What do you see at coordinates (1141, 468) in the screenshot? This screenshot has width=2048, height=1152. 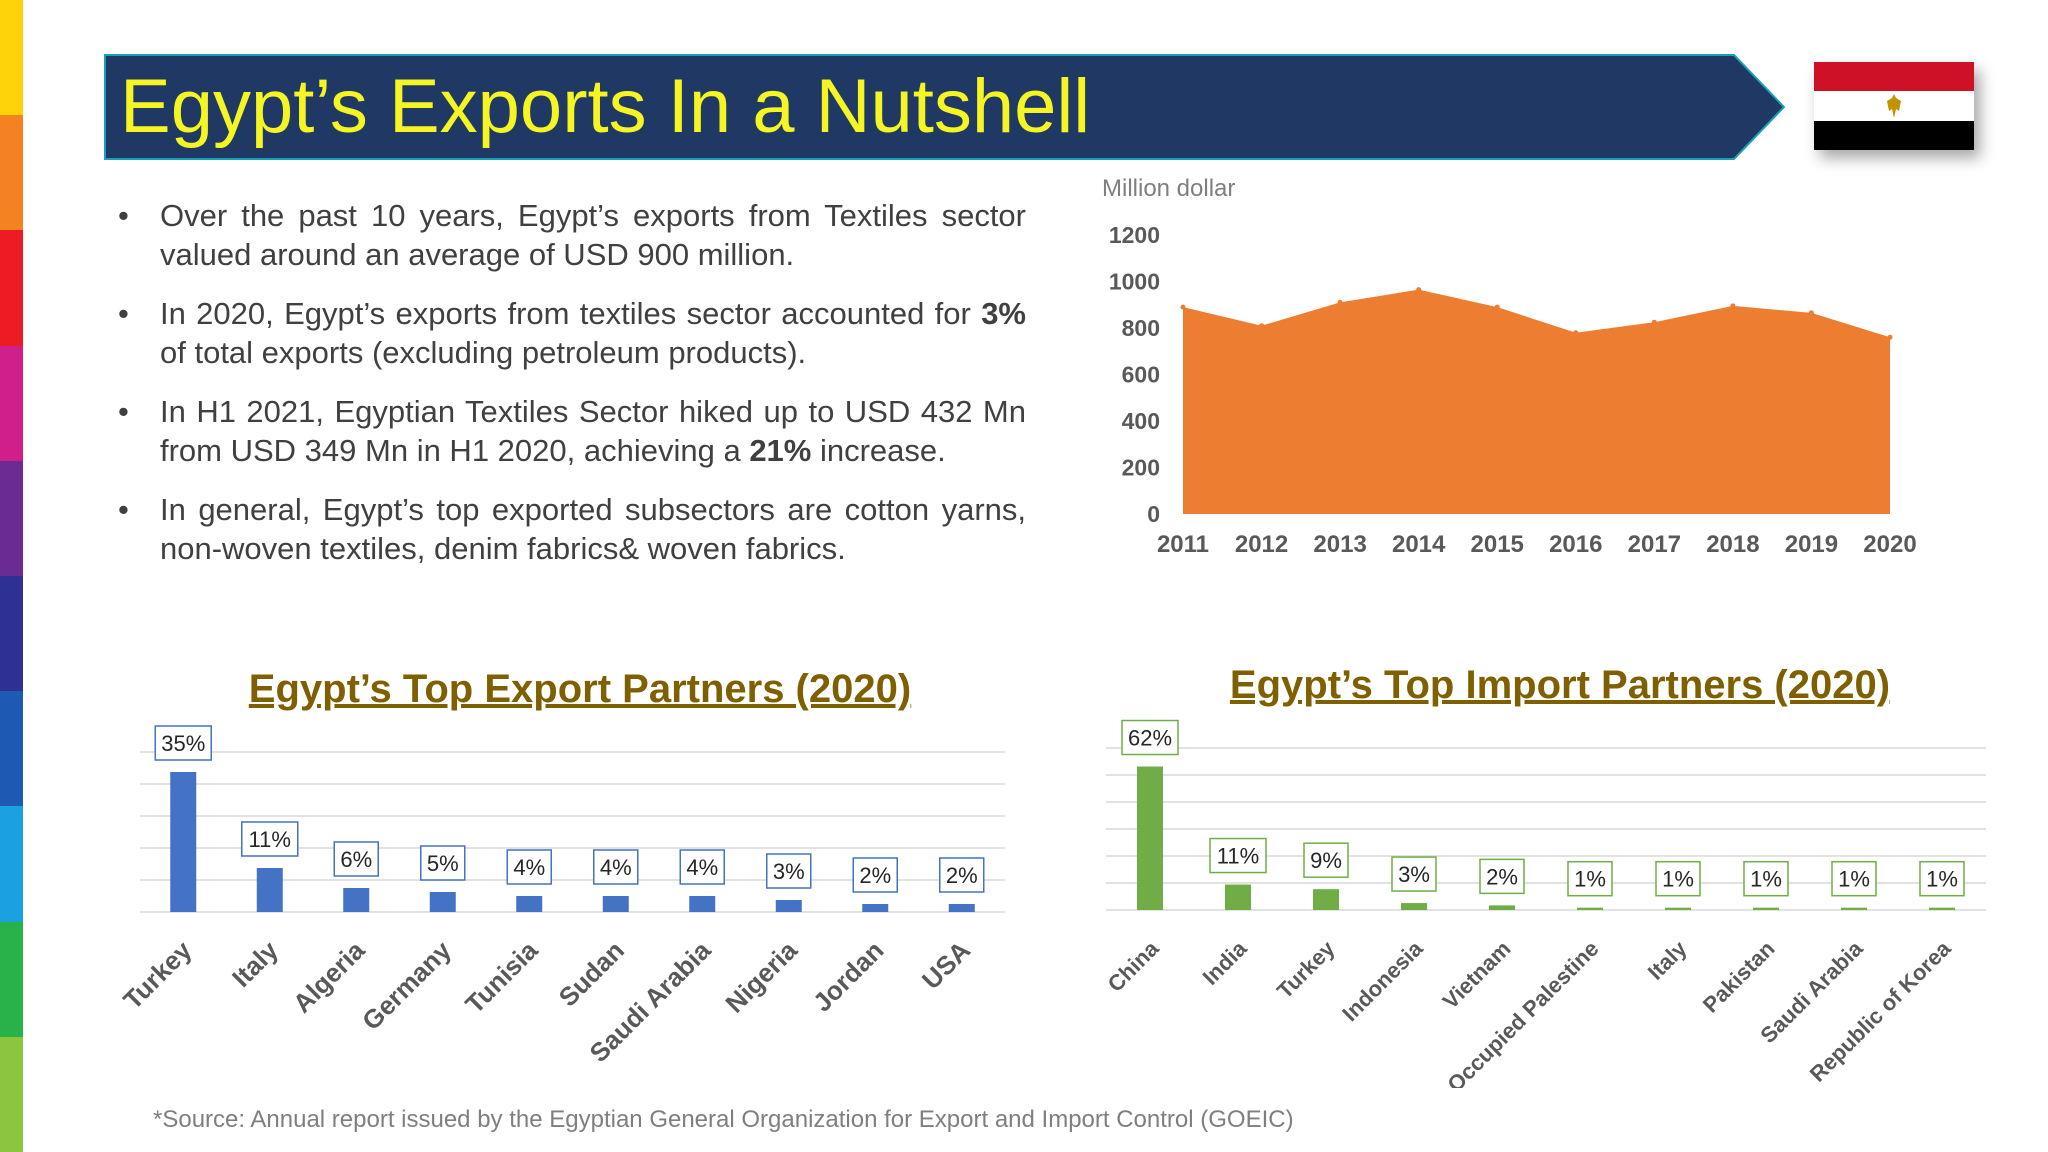 I see `y-tick-label: 200` at bounding box center [1141, 468].